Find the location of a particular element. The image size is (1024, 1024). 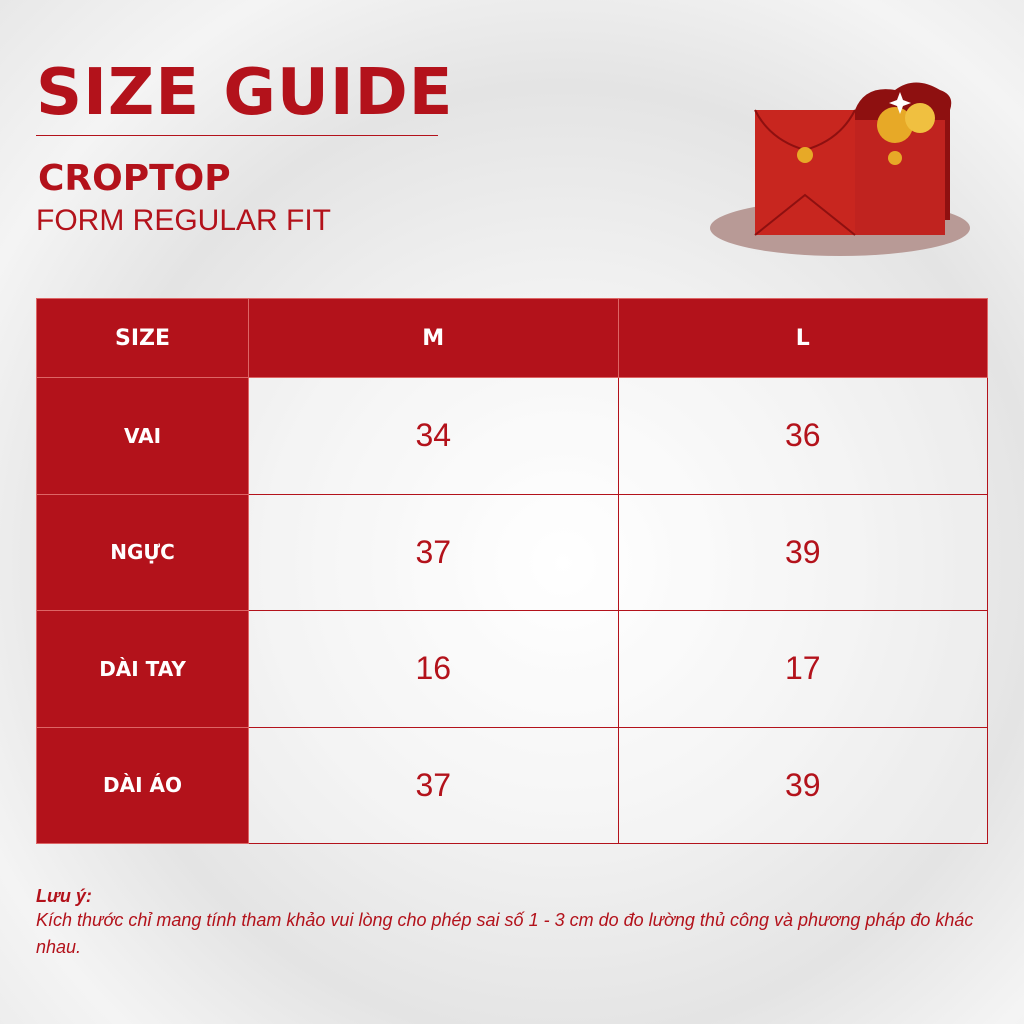

row-label: DÀI TAY is located at coordinates (142, 669).